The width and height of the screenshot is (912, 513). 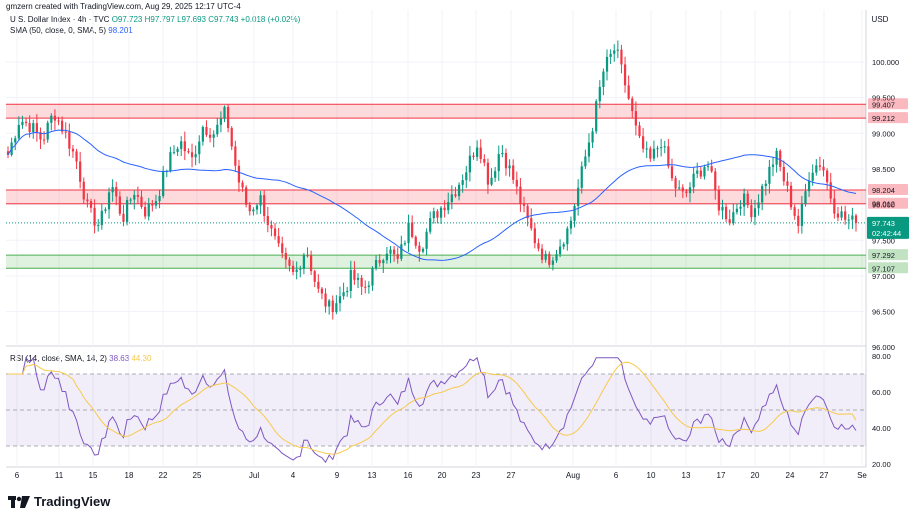 What do you see at coordinates (883, 169) in the screenshot?
I see `price-tick-label: 98.500` at bounding box center [883, 169].